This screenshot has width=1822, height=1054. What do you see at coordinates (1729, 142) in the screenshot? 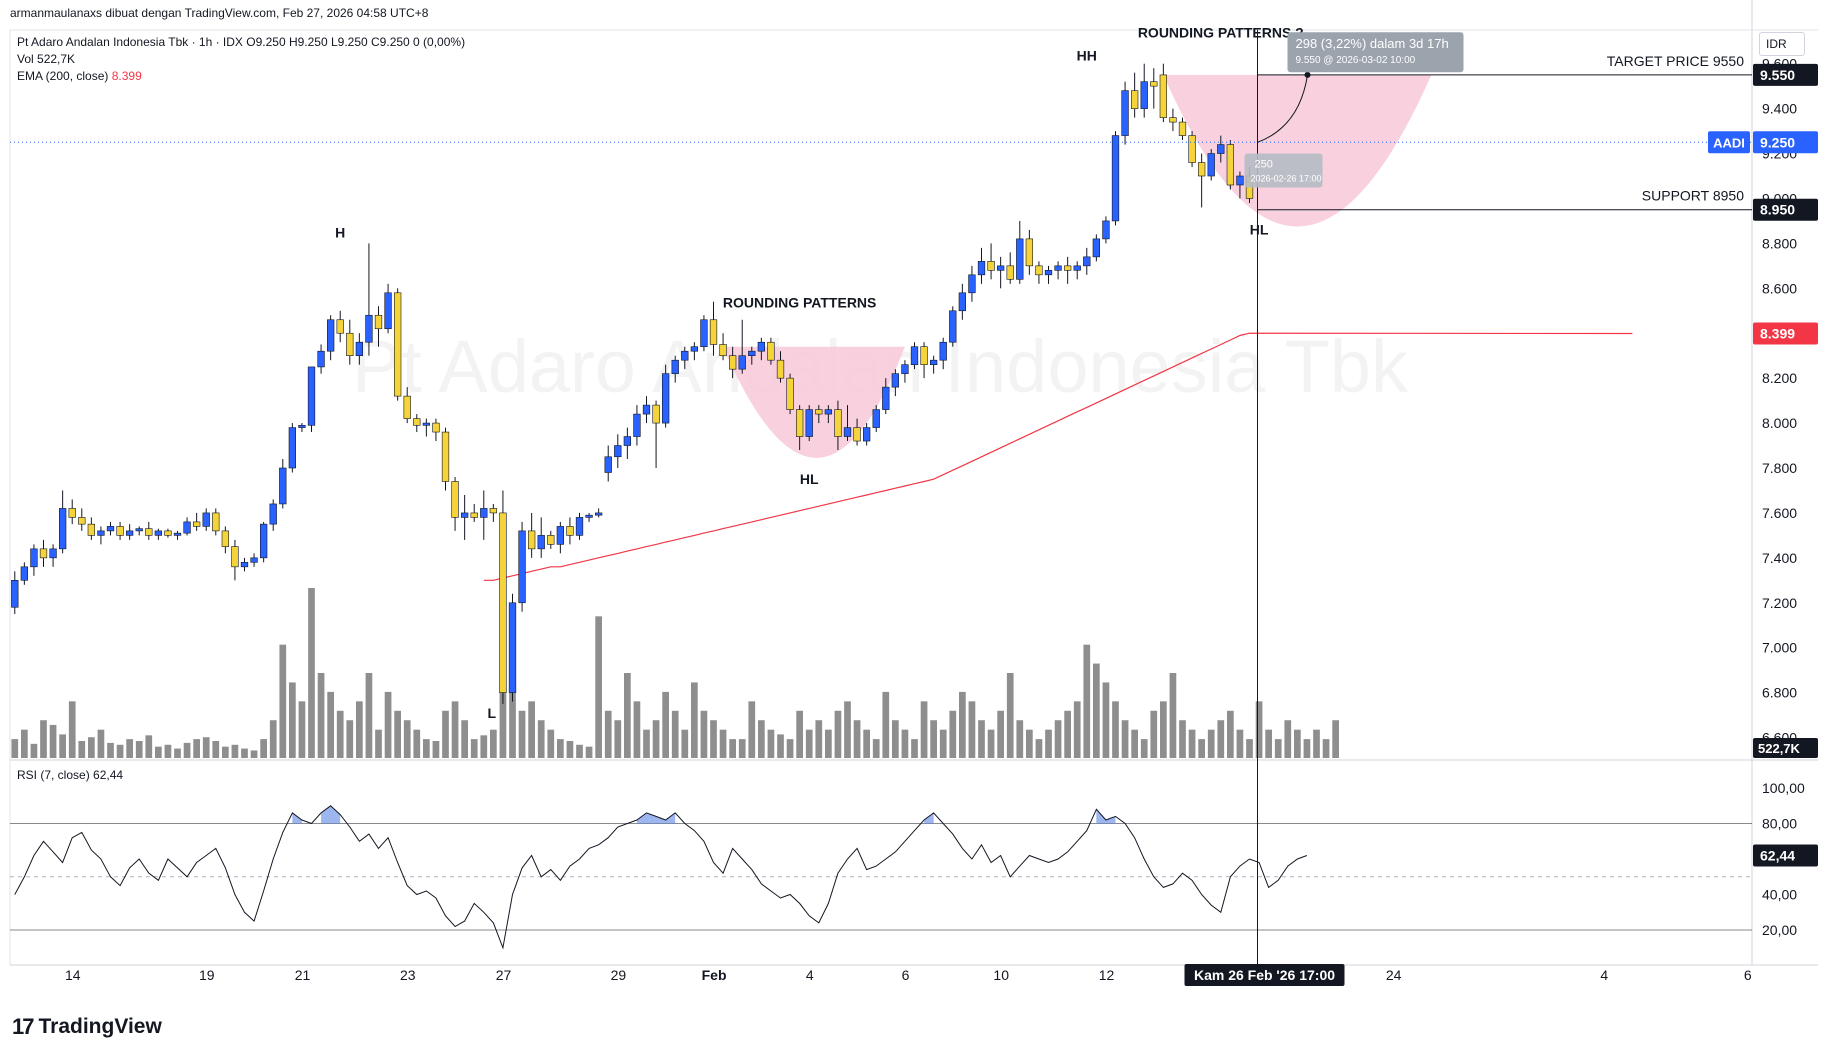
I see `symbol-badge: AADI` at bounding box center [1729, 142].